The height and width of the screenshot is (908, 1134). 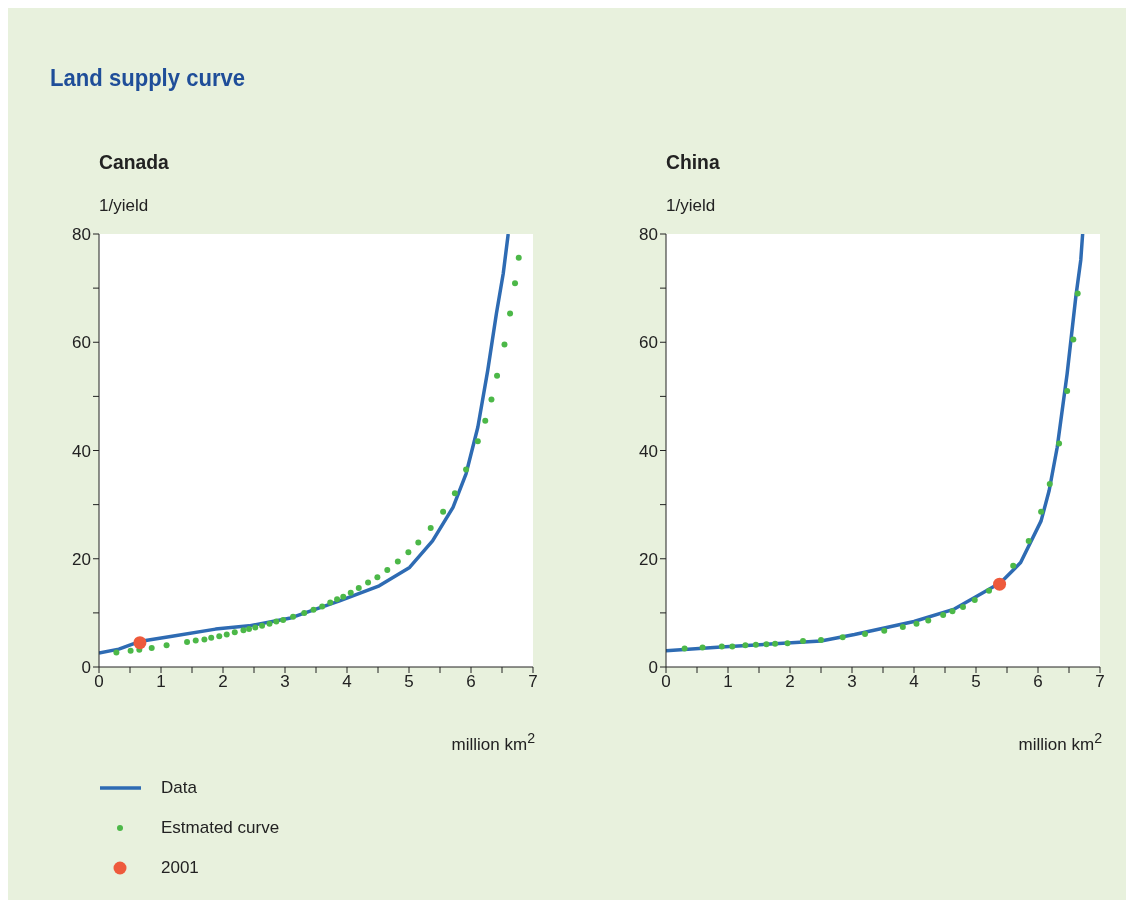 What do you see at coordinates (728, 682) in the screenshot?
I see `x-tick-label: 1` at bounding box center [728, 682].